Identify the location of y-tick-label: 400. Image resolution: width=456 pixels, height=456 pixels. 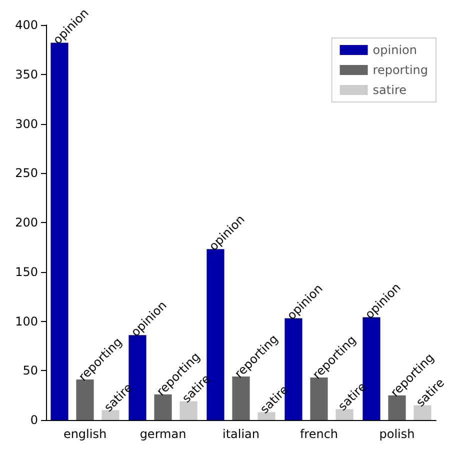
(26, 25).